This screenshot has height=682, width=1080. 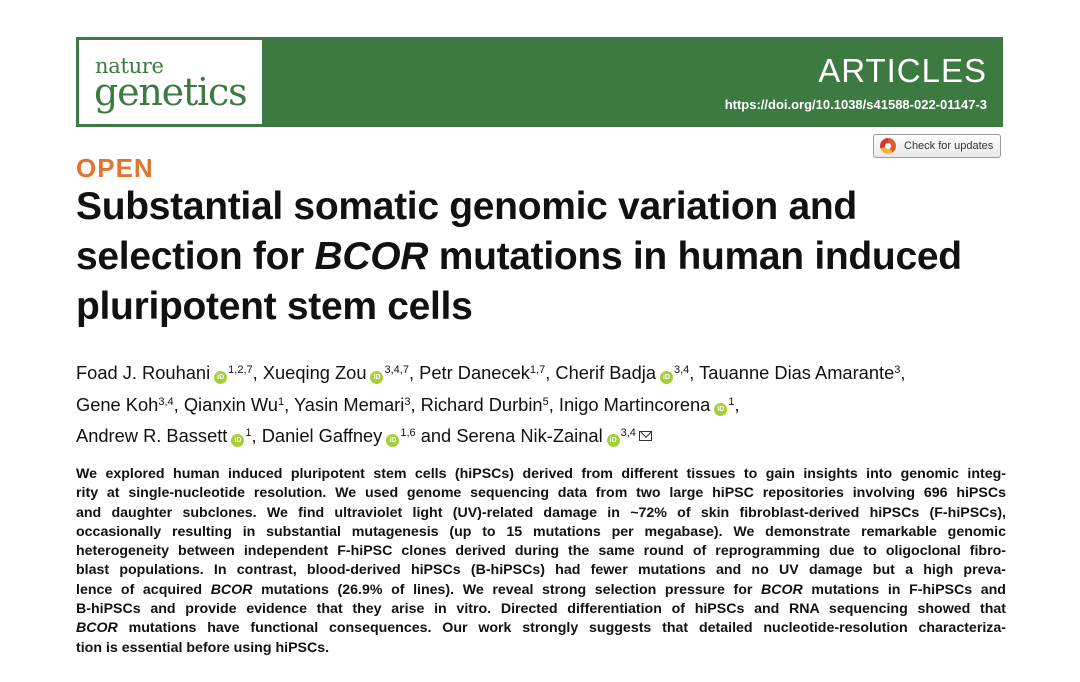 I want to click on affiliation-marker: 1,7, so click(x=537, y=370).